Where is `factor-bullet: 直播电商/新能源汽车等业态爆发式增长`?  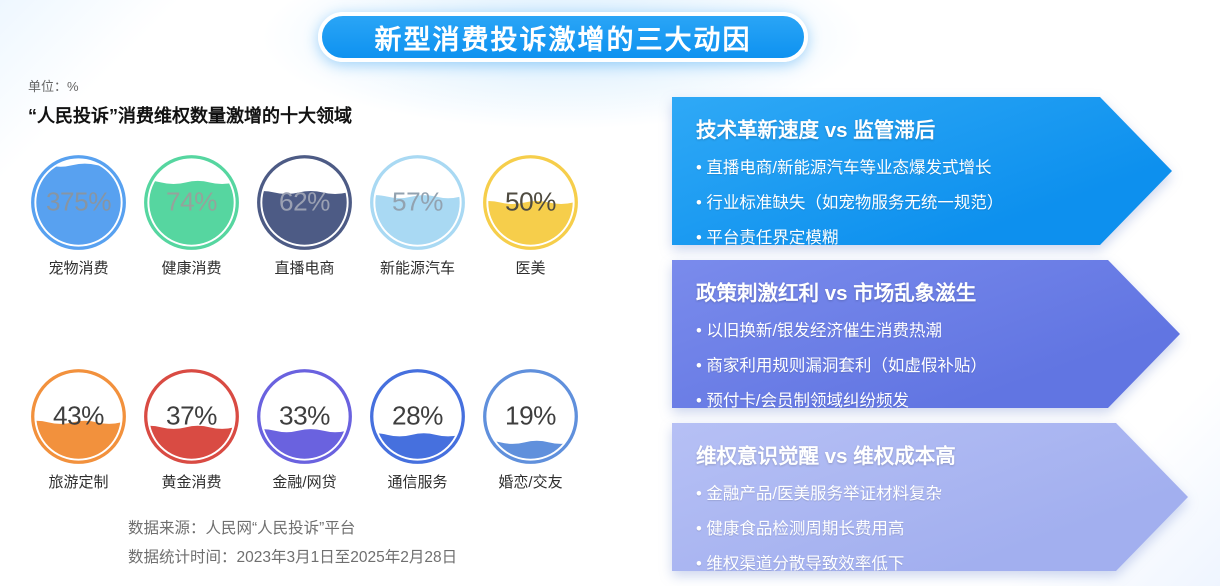
factor-bullet: 直播电商/新能源汽车等业态爆发式增长 is located at coordinates (891, 166).